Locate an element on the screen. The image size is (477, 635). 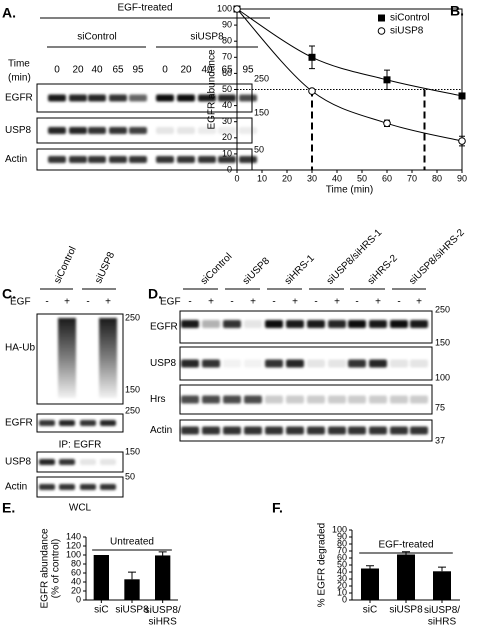
blot is located at coordinates (306, 327).